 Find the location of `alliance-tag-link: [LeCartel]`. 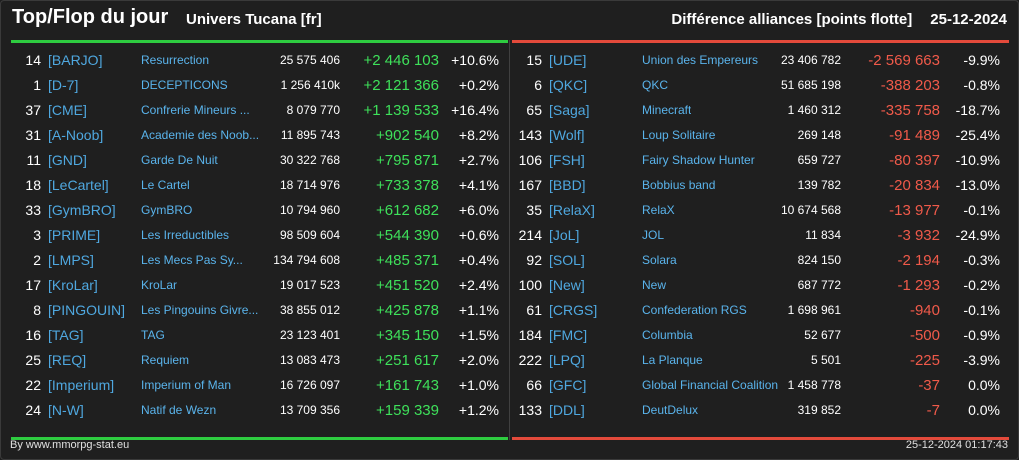

alliance-tag-link: [LeCartel] is located at coordinates (78, 185).